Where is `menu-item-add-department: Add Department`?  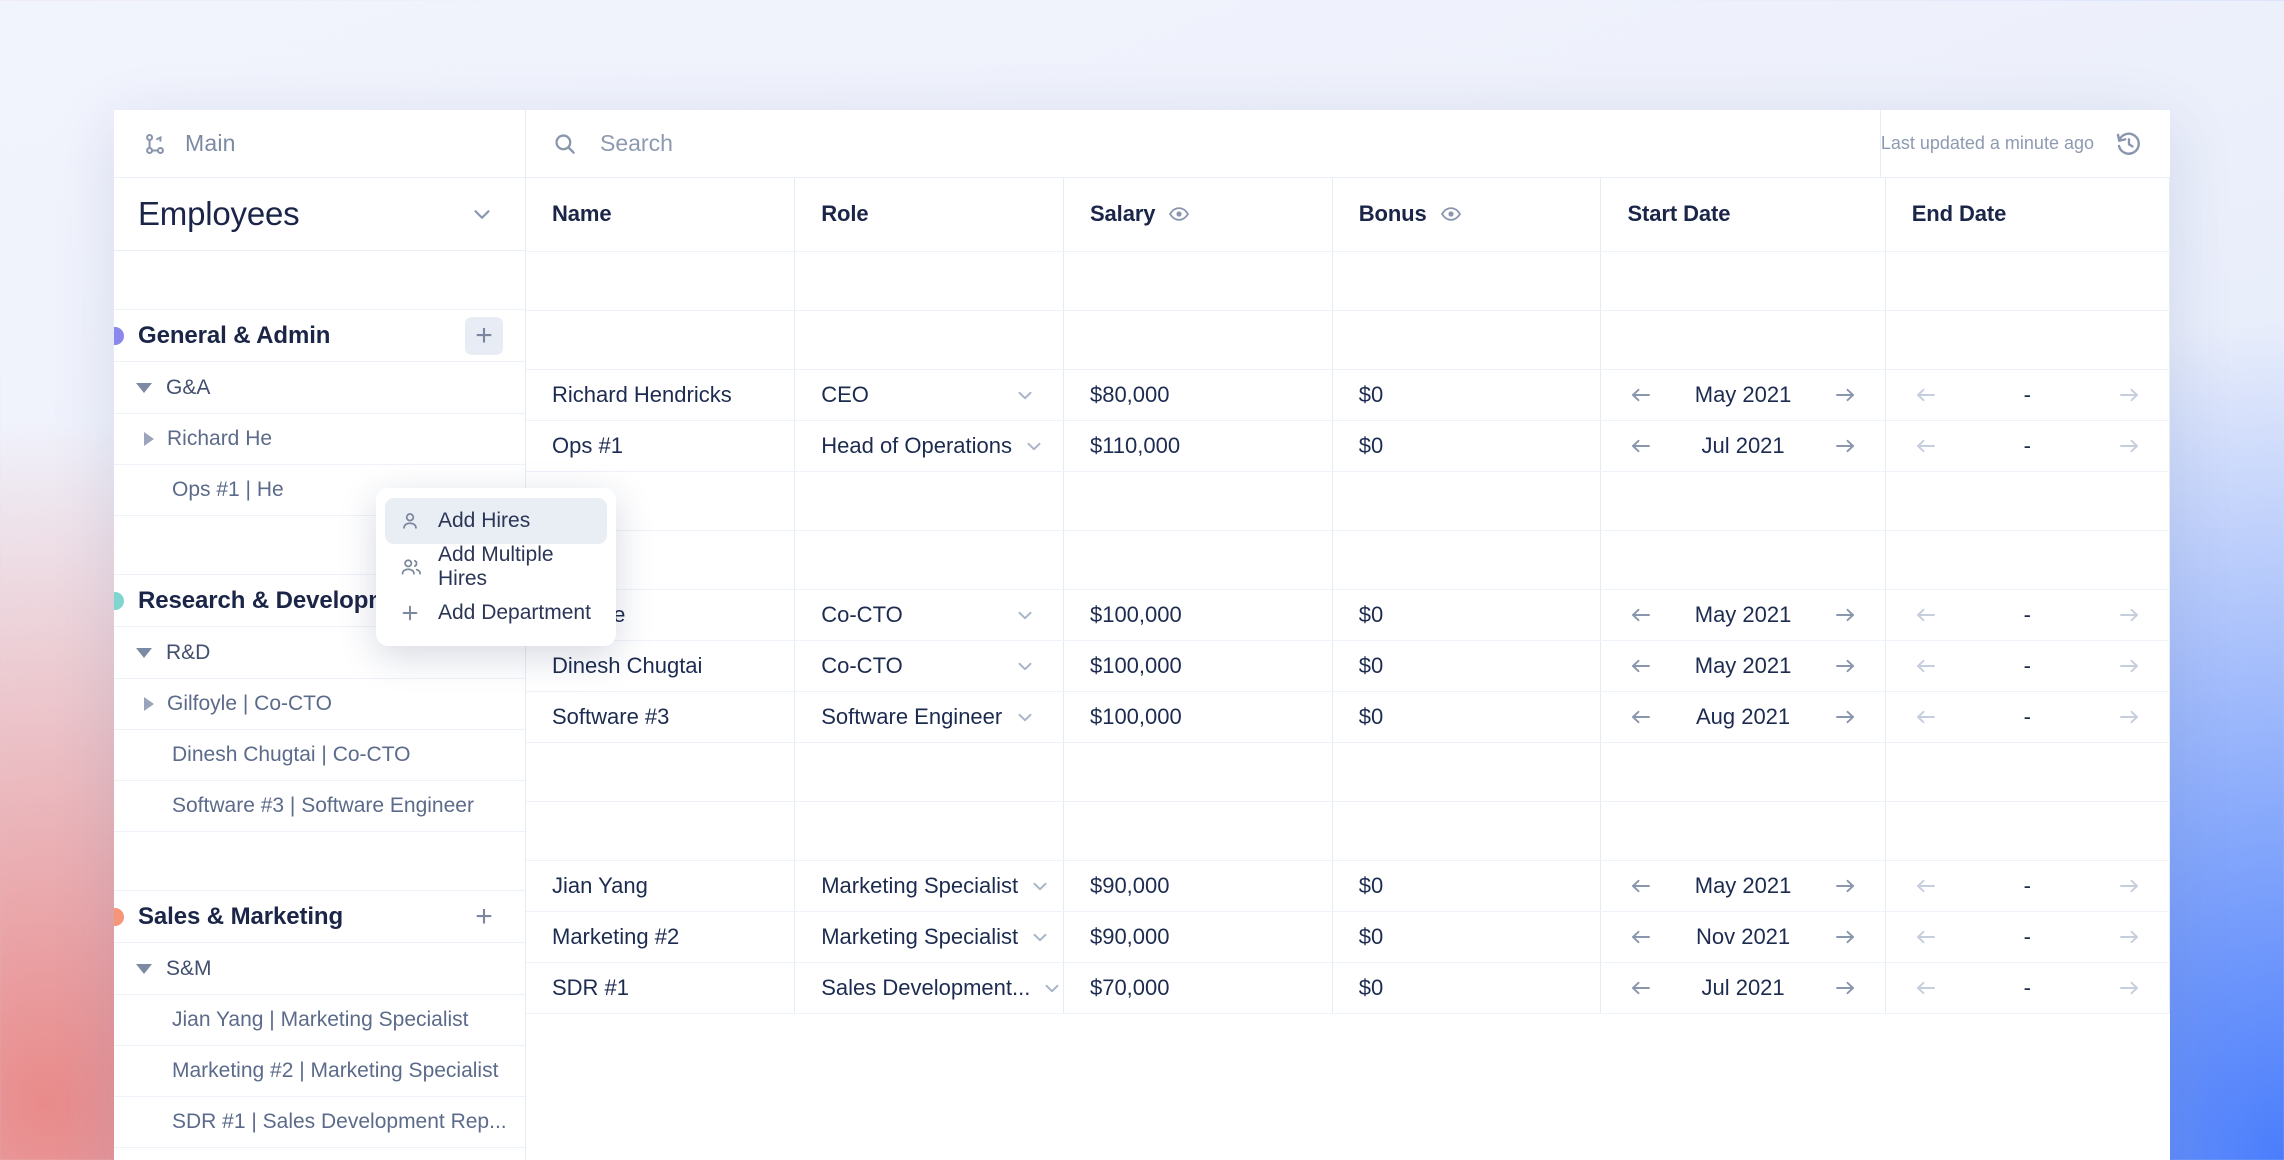
menu-item-add-department: Add Department is located at coordinates (496, 613).